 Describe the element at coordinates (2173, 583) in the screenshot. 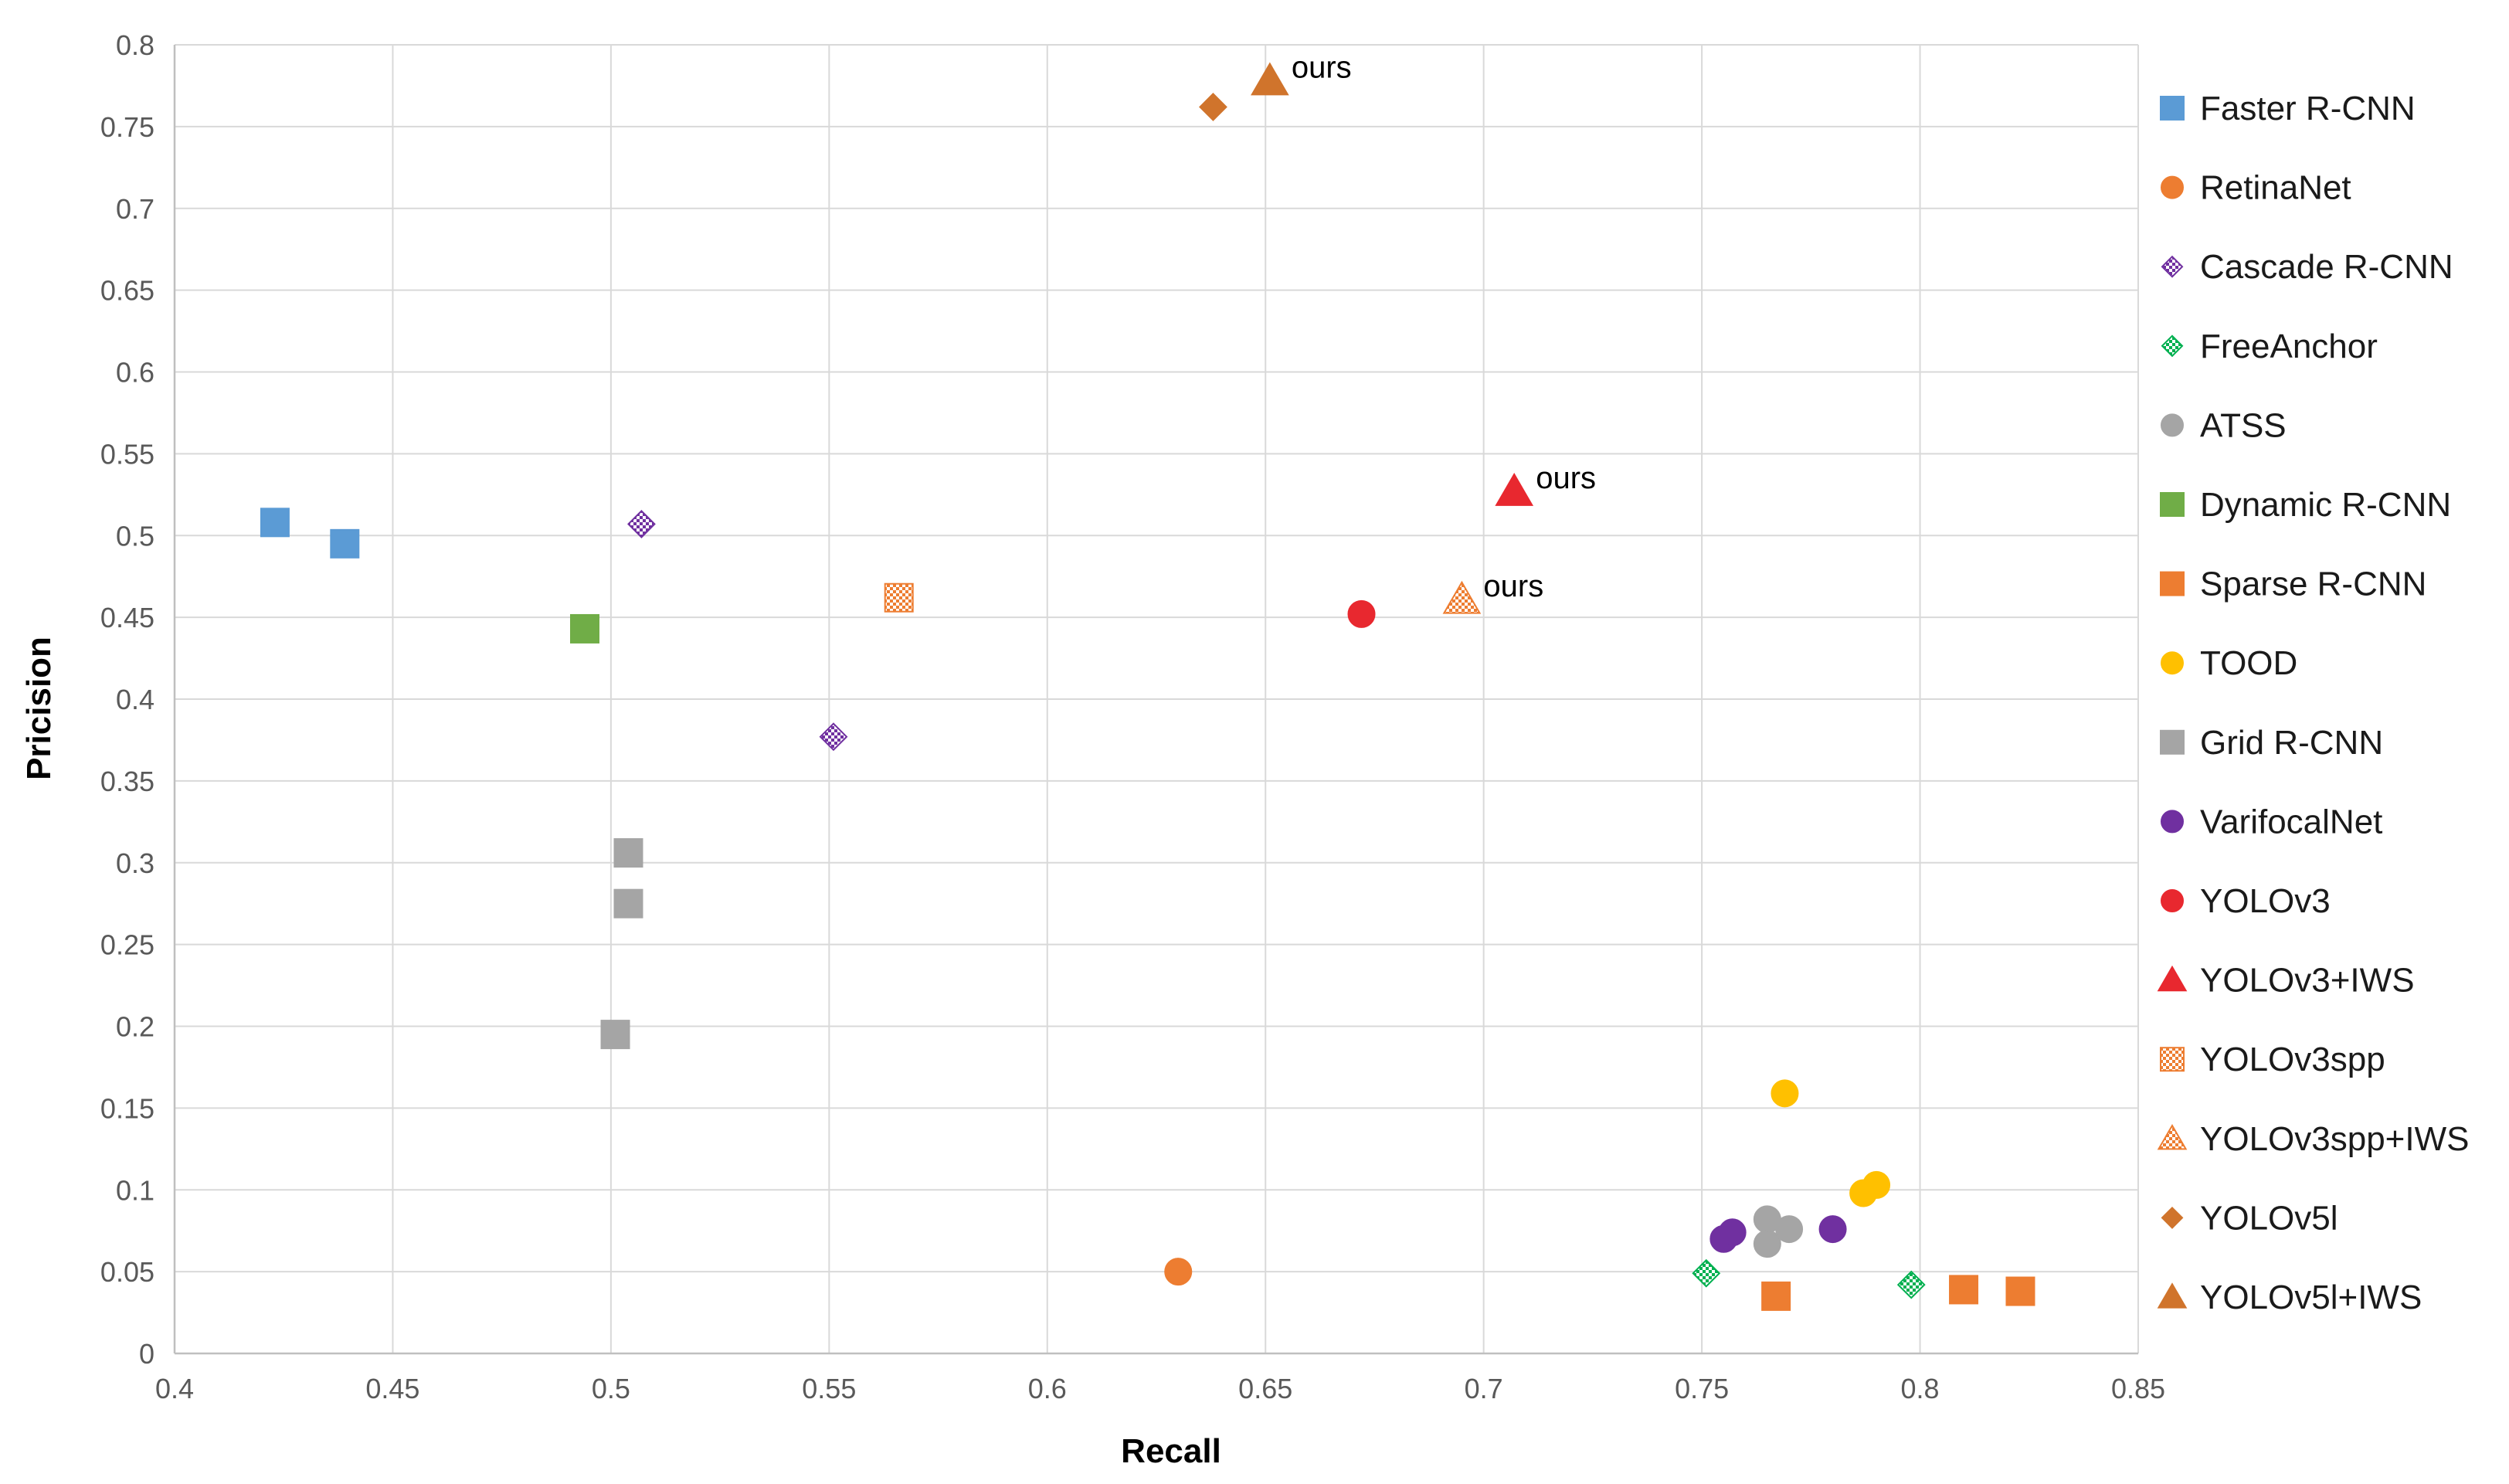

I see `legend-marker-sparse-r-cnn` at that location.